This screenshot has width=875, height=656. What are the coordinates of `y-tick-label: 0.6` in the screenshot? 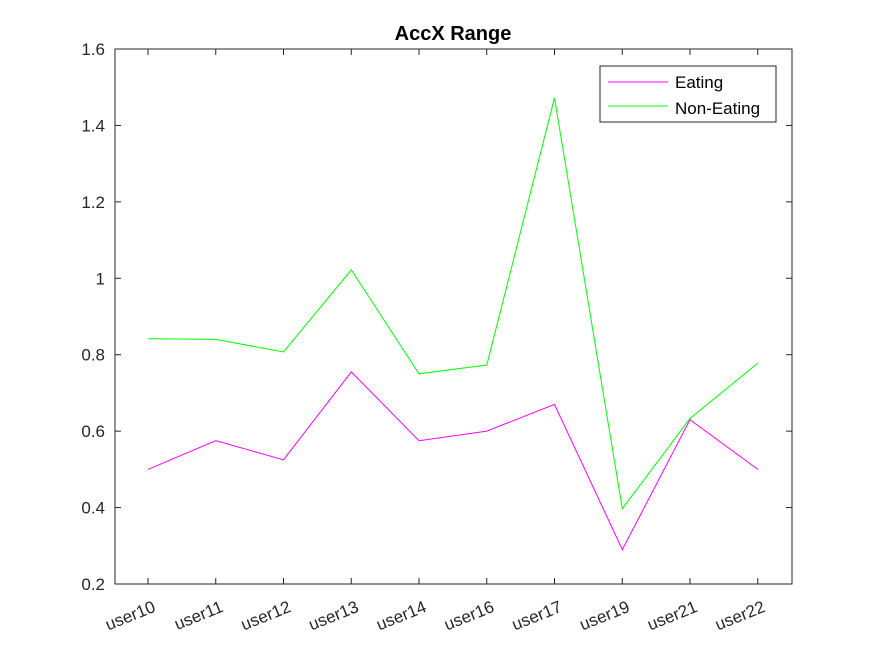 It's located at (93, 431).